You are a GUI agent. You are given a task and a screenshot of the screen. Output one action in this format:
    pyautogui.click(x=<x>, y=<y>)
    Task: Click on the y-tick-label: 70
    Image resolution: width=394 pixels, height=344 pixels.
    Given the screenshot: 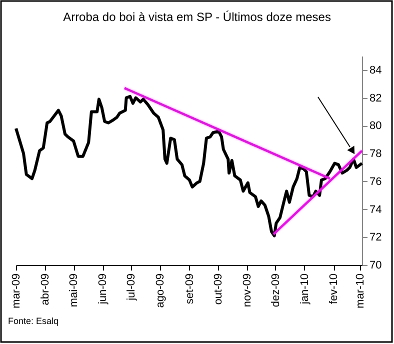 What is the action you would take?
    pyautogui.click(x=376, y=266)
    